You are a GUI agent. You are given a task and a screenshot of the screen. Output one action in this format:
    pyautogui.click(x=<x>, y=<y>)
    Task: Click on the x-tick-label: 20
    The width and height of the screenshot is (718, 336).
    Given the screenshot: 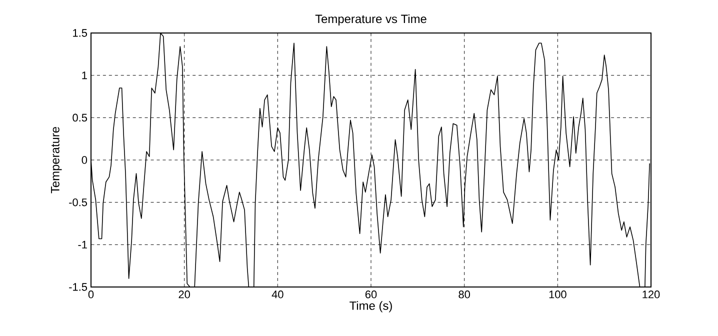 What is the action you would take?
    pyautogui.click(x=184, y=294)
    